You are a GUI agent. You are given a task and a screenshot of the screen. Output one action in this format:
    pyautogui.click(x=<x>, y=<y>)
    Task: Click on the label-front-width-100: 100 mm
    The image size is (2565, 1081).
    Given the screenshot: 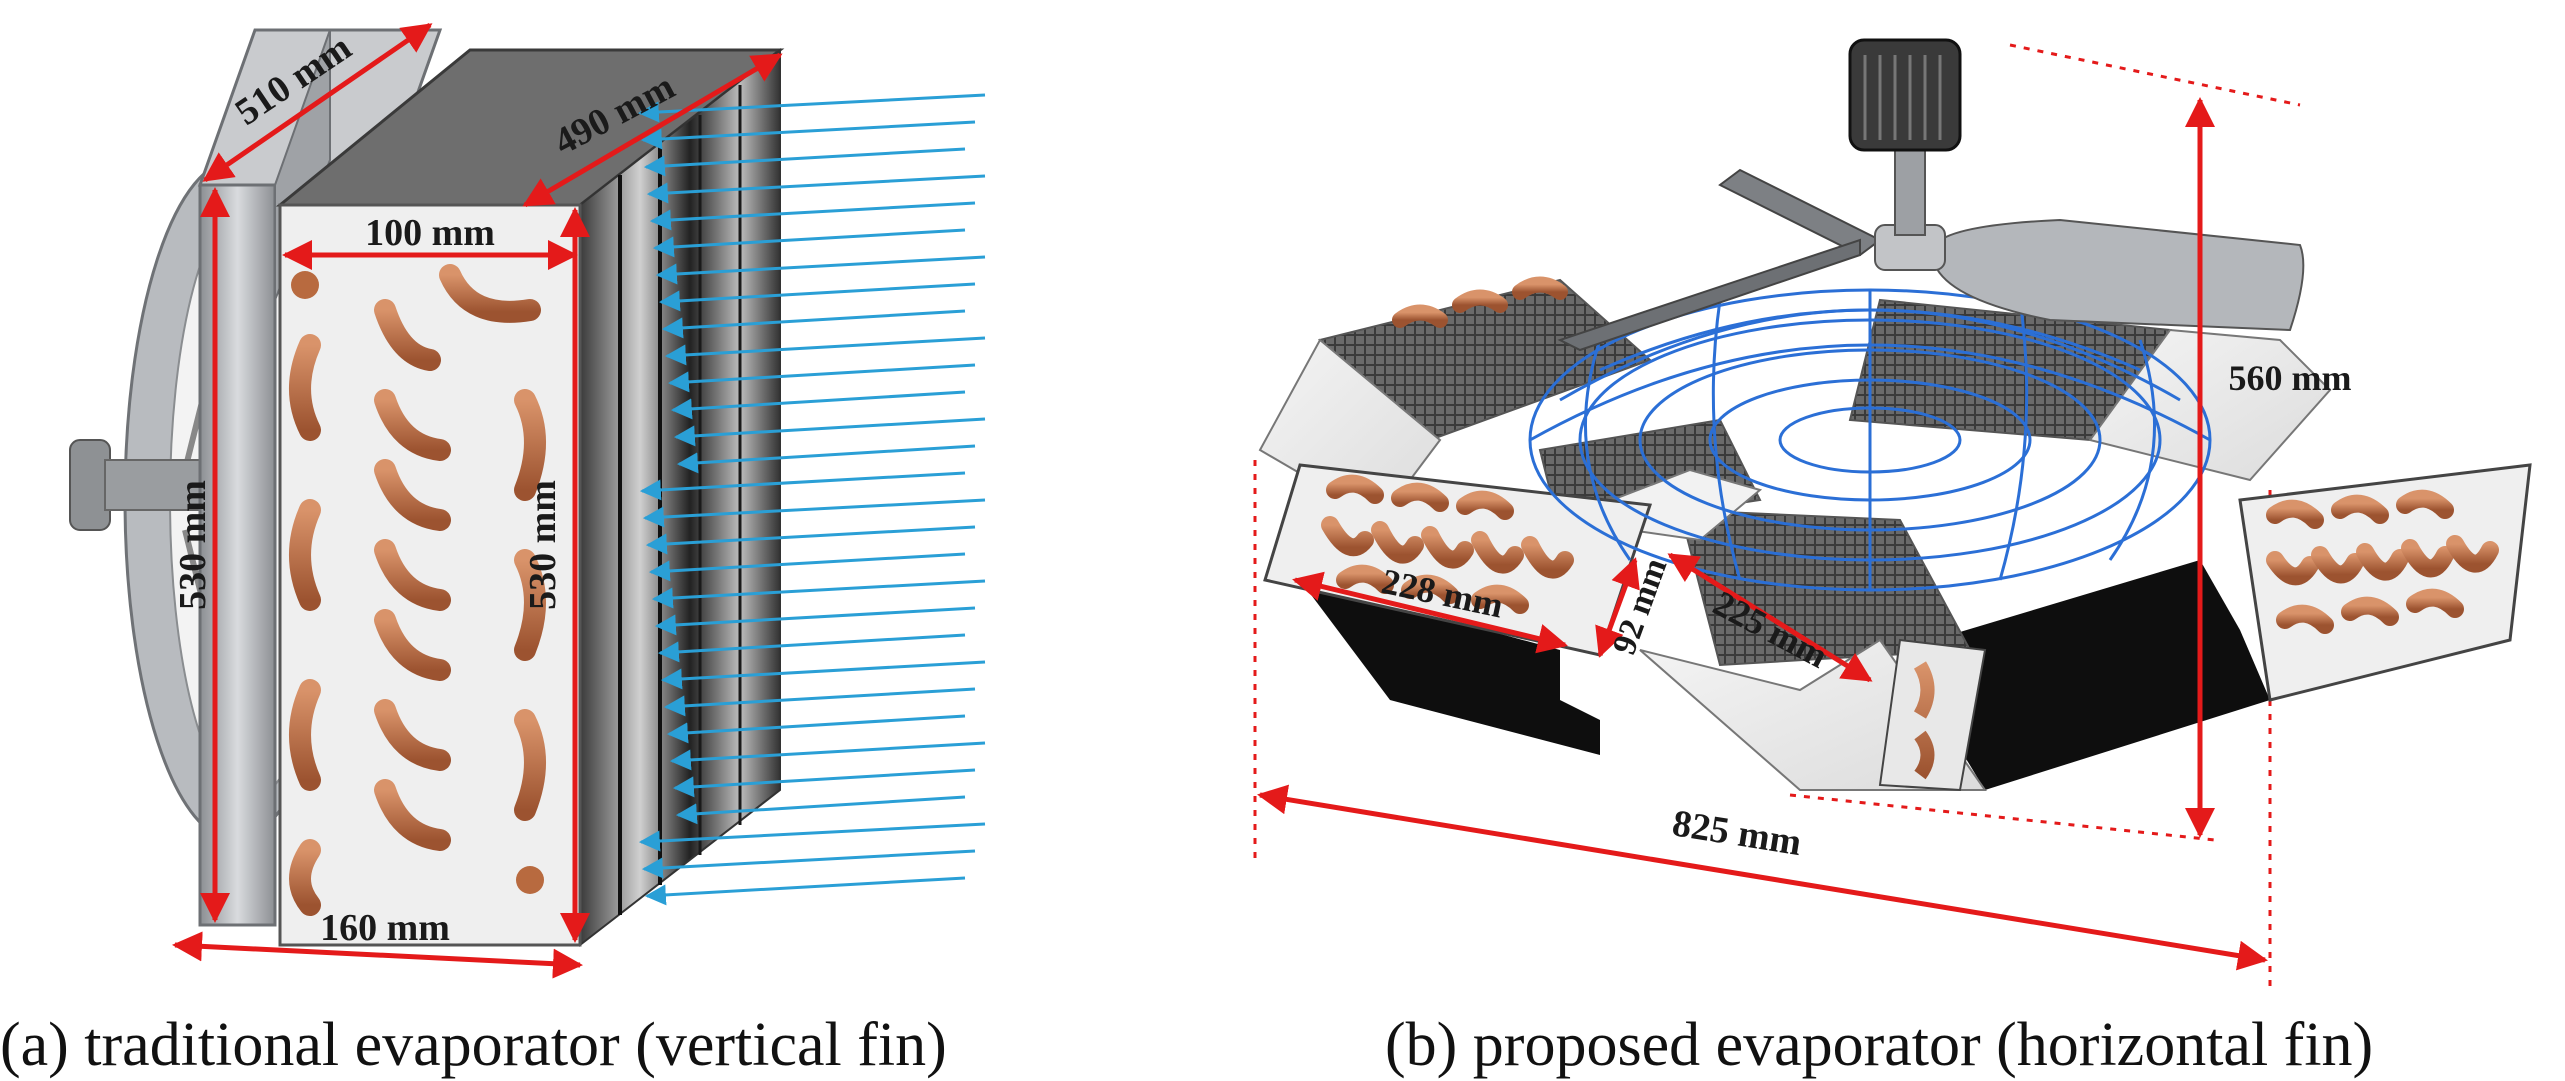 What is the action you would take?
    pyautogui.click(x=430, y=233)
    